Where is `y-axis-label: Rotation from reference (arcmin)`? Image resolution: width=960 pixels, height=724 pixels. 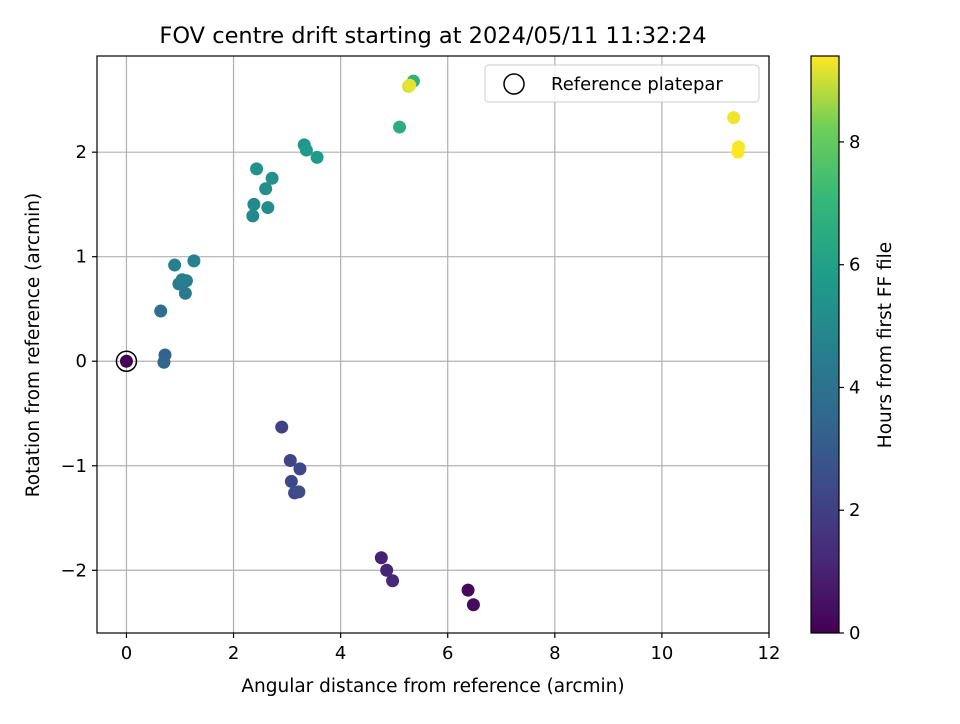 y-axis-label: Rotation from reference (arcmin) is located at coordinates (33, 345).